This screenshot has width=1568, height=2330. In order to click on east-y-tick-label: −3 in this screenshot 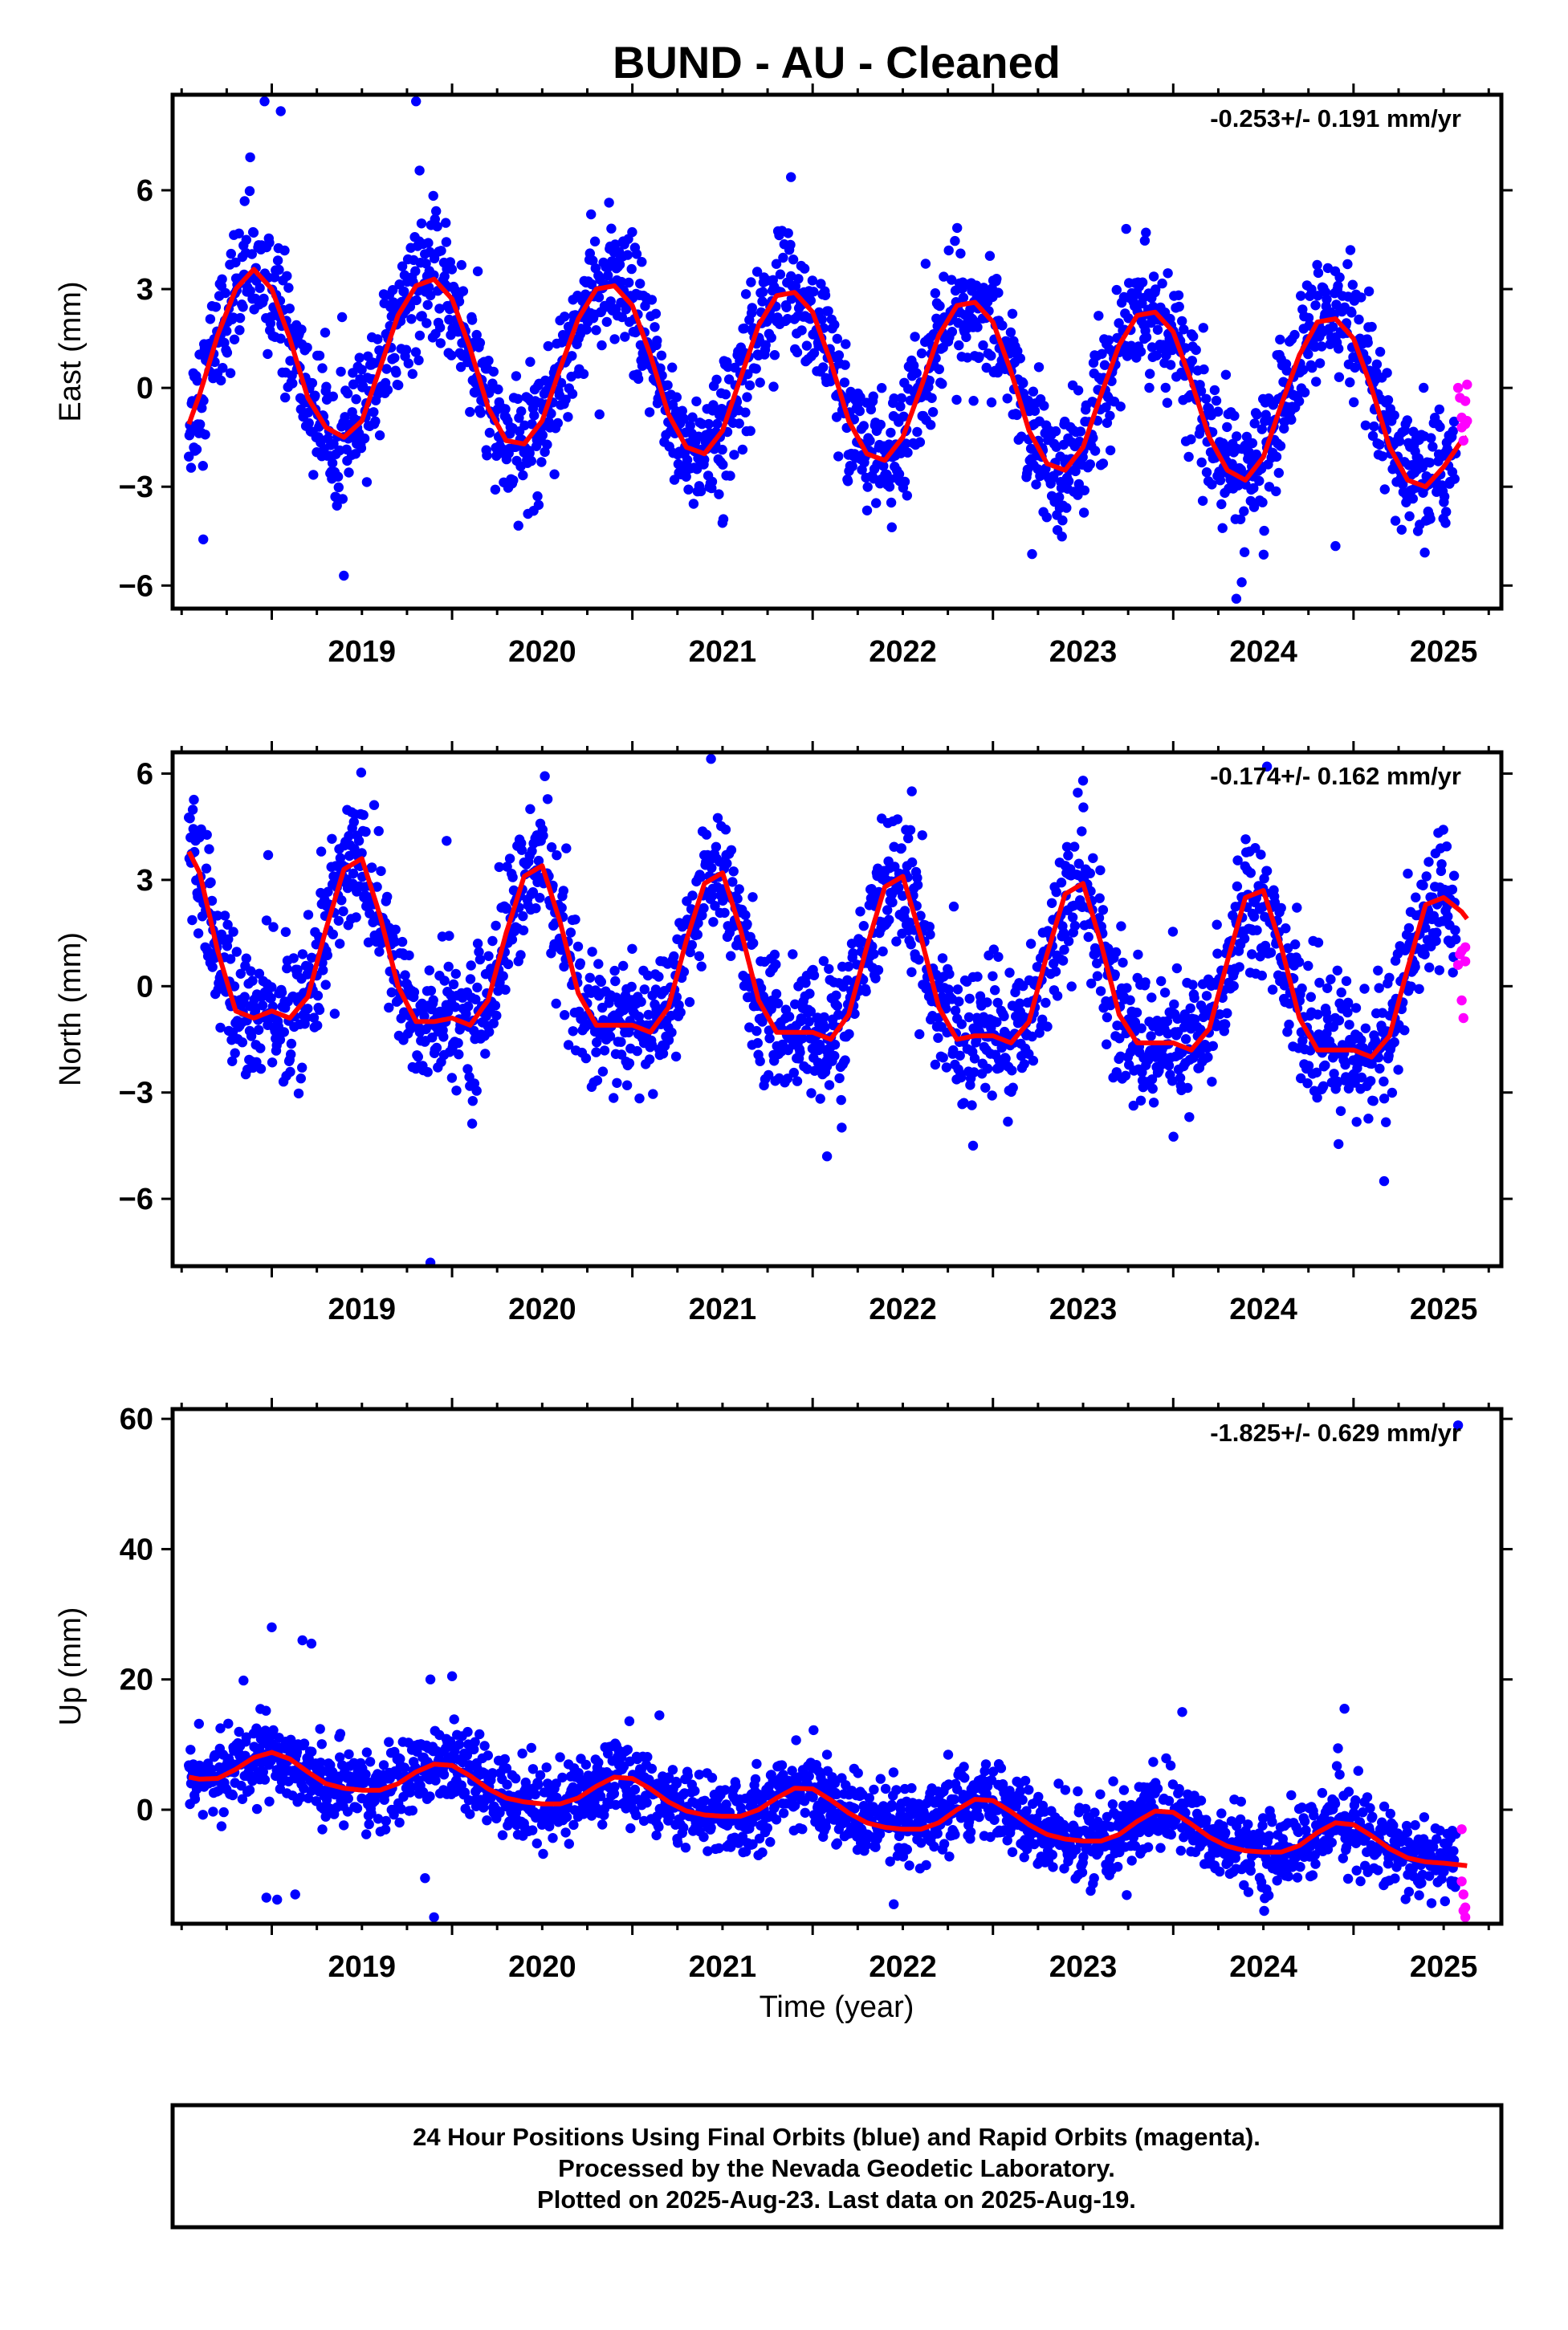, I will do `click(136, 487)`.